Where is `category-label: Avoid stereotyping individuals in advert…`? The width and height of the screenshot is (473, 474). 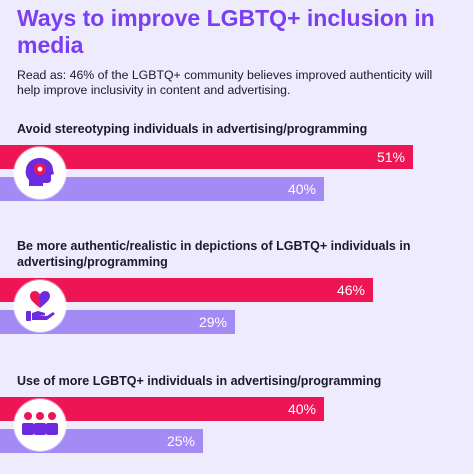
category-label: Avoid stereotyping individuals in advert… is located at coordinates (192, 129).